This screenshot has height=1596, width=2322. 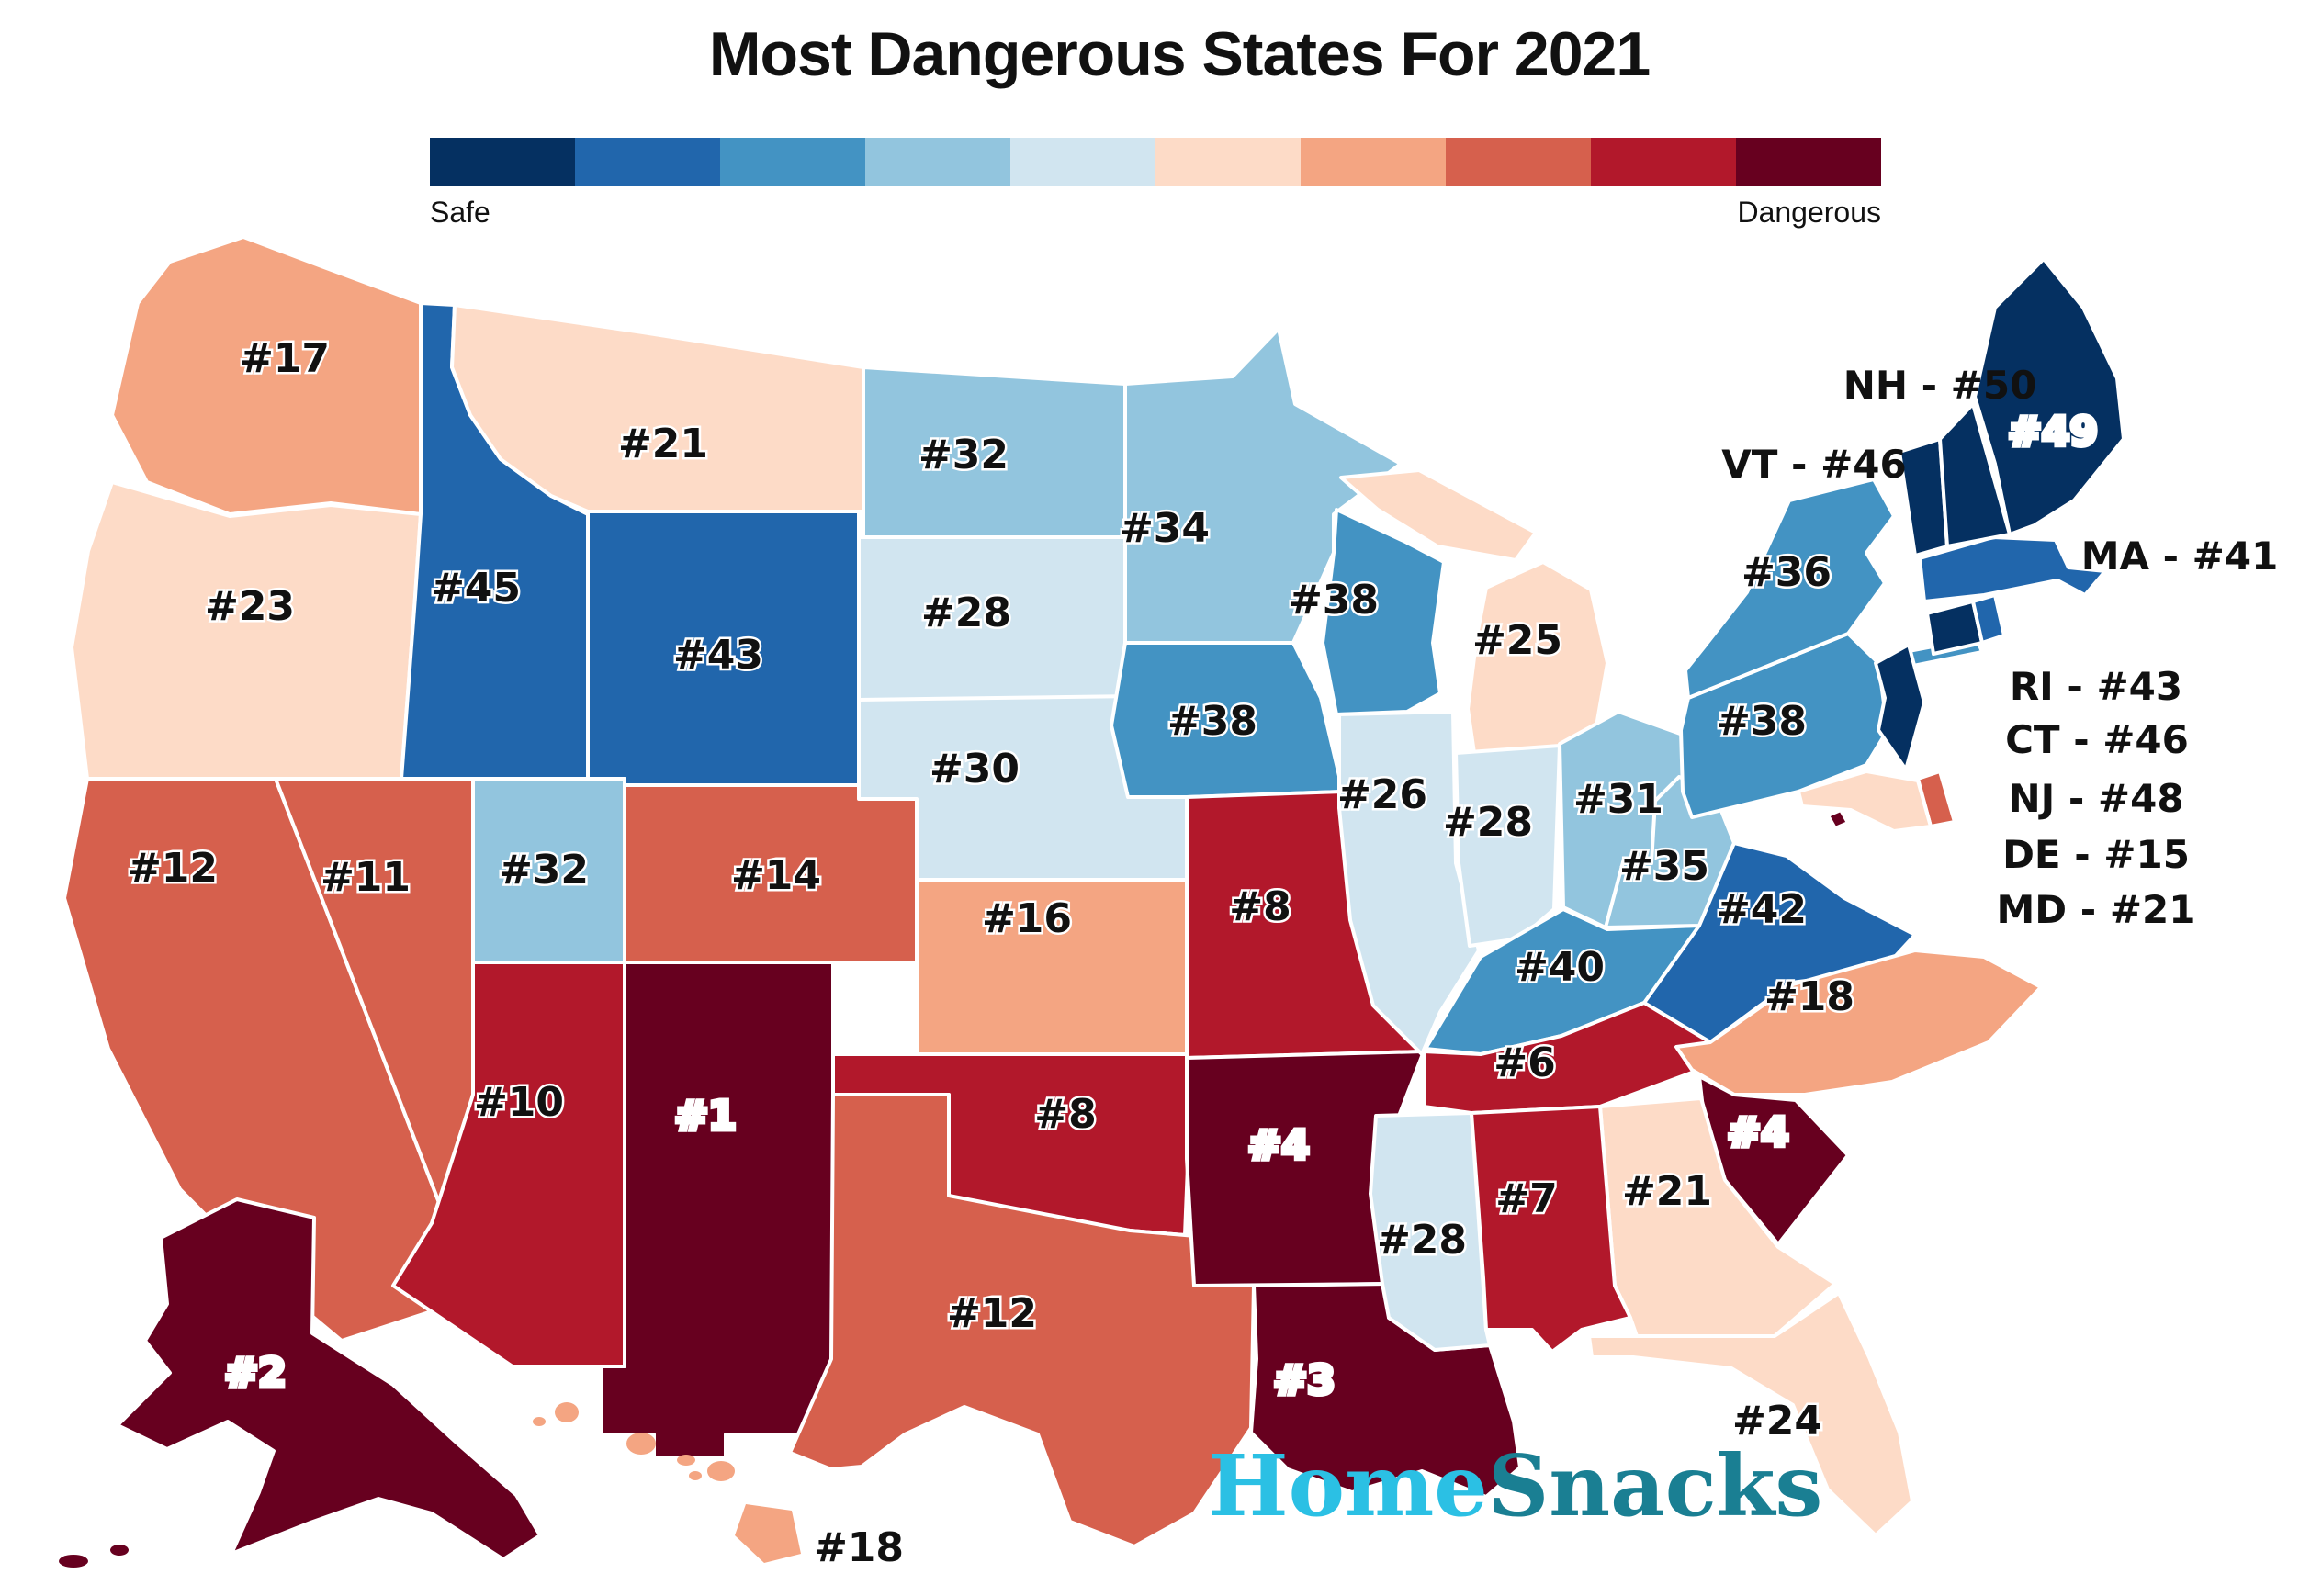 What do you see at coordinates (2049, 396) in the screenshot?
I see `state-maine` at bounding box center [2049, 396].